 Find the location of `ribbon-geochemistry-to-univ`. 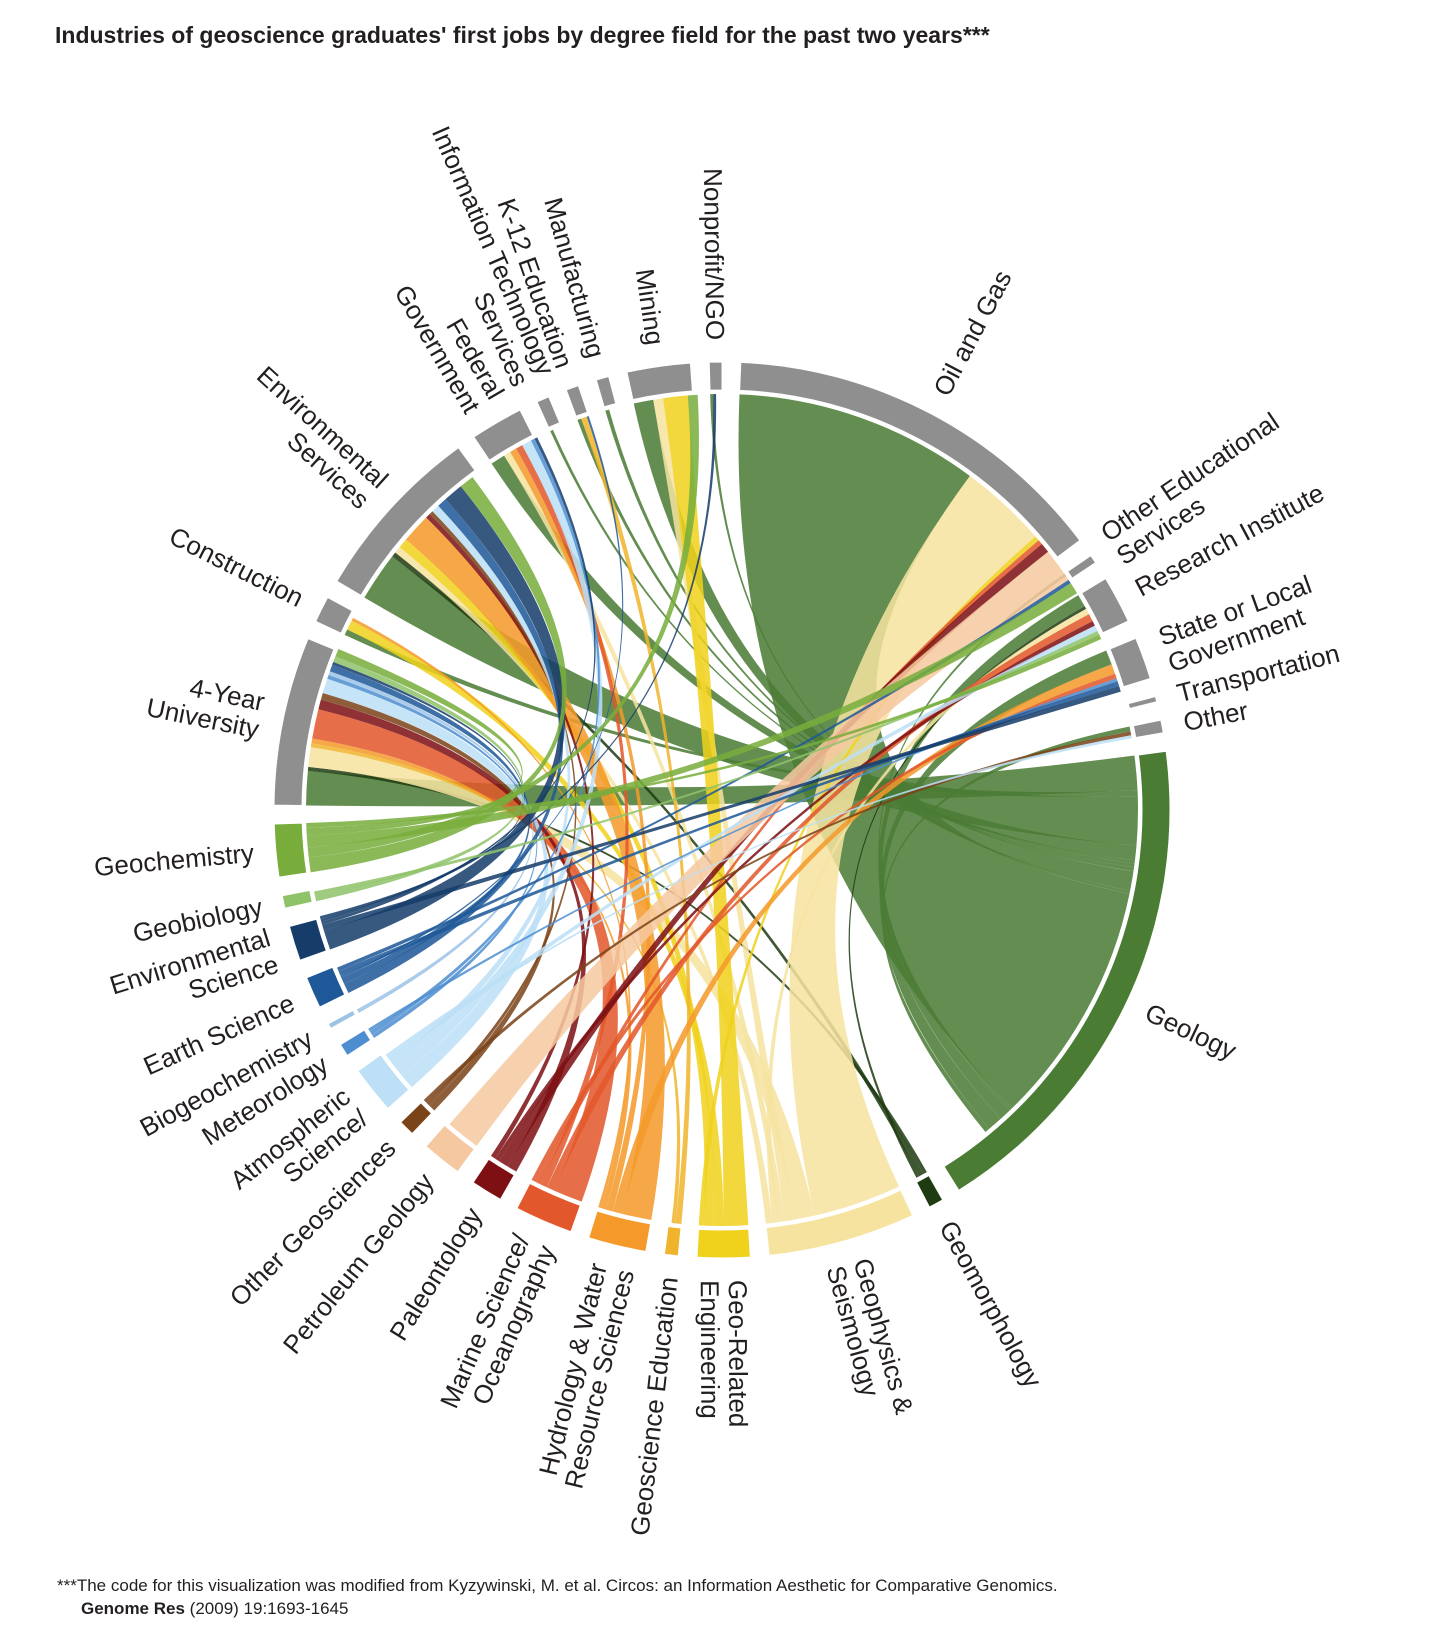

ribbon-geochemistry-to-univ is located at coordinates (414, 742).